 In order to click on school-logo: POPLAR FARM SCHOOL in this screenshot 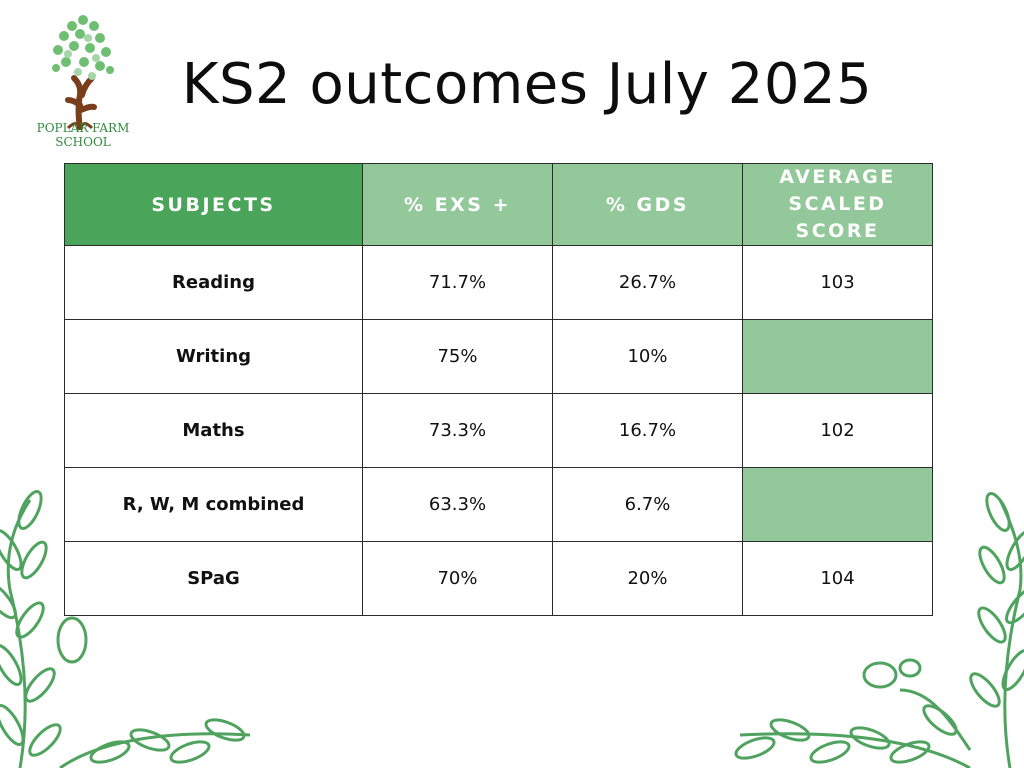, I will do `click(83, 84)`.